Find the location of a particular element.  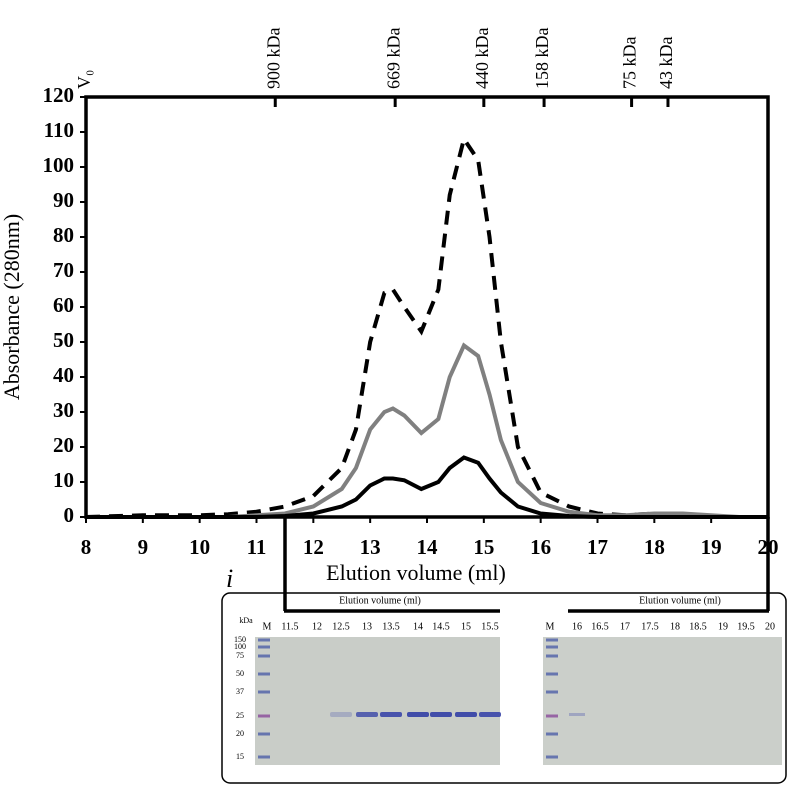

bracket is located at coordinates (526, 565).